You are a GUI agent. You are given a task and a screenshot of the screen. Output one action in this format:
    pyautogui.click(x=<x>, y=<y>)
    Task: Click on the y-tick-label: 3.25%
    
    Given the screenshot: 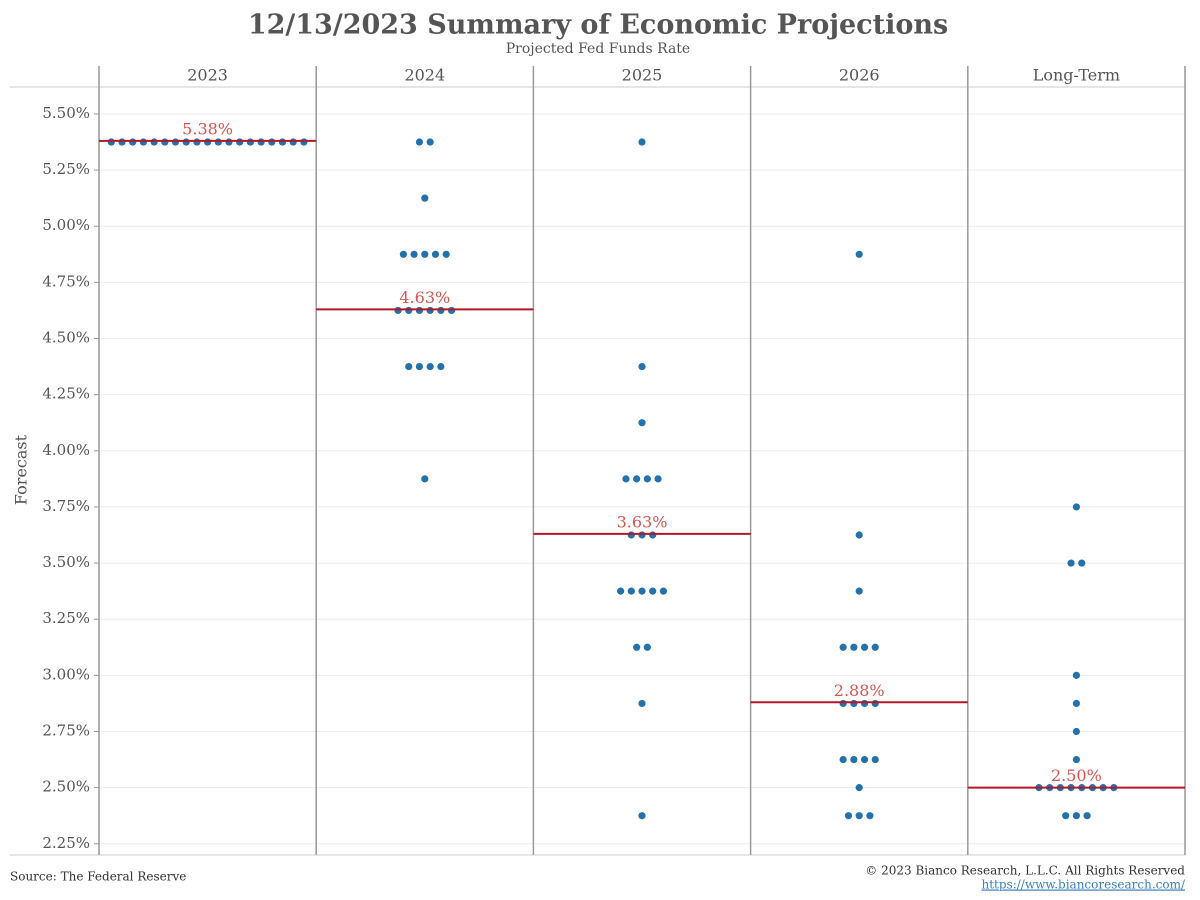 What is the action you would take?
    pyautogui.click(x=66, y=618)
    